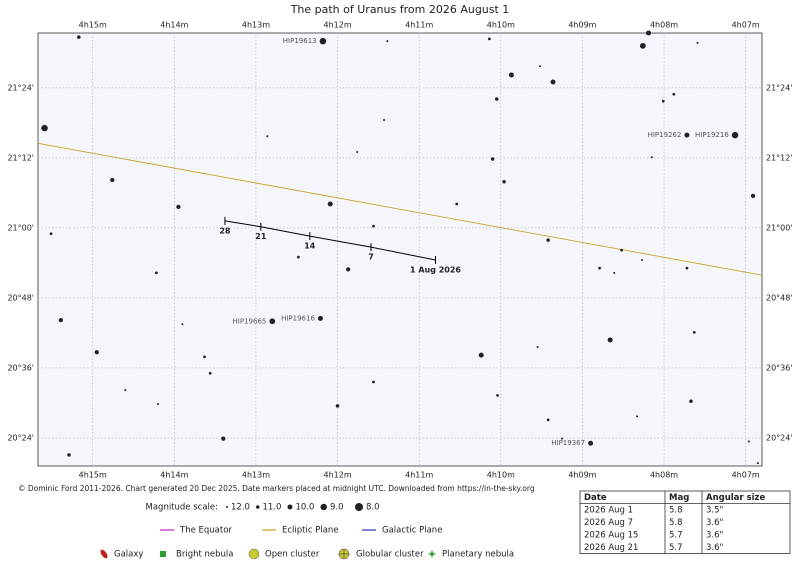  I want to click on object-legend-label: Planetary nebula, so click(478, 555).